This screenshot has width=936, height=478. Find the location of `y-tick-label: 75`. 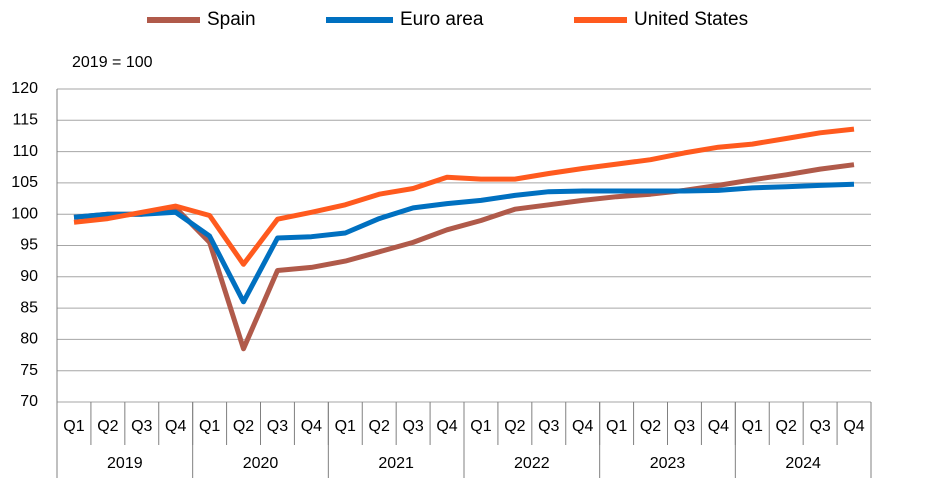

y-tick-label: 75 is located at coordinates (29, 370).